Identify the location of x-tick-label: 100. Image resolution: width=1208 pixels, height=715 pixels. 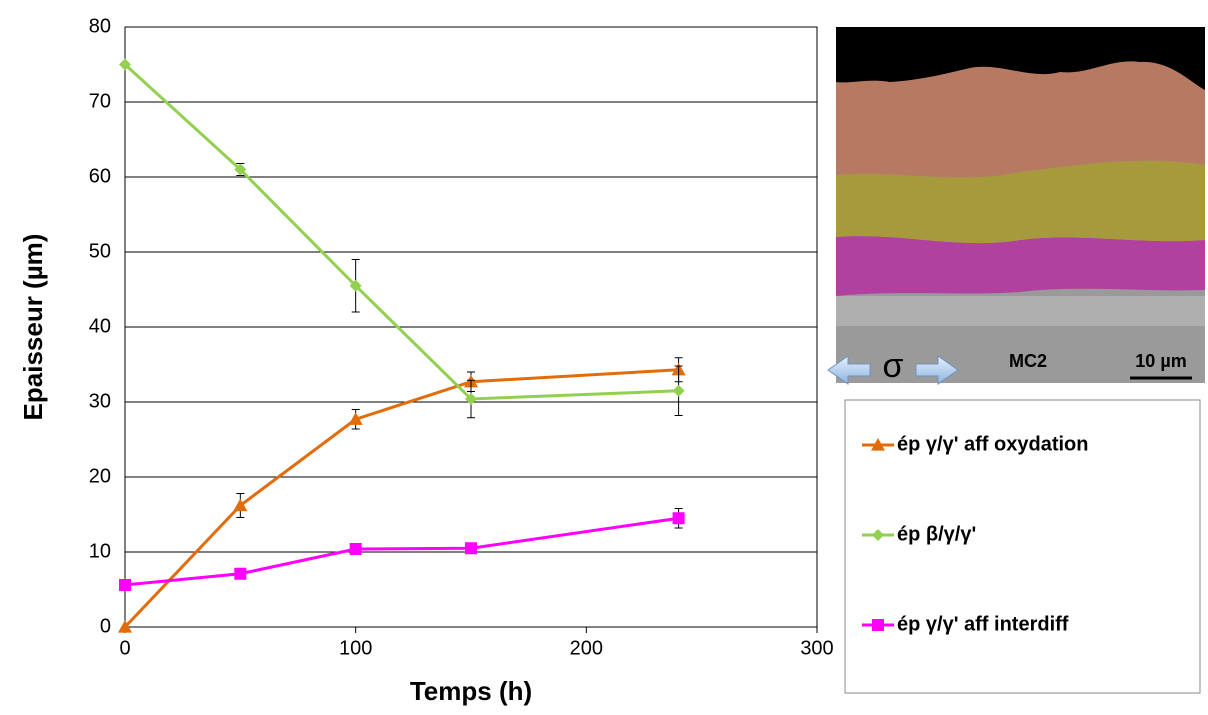
(355, 648).